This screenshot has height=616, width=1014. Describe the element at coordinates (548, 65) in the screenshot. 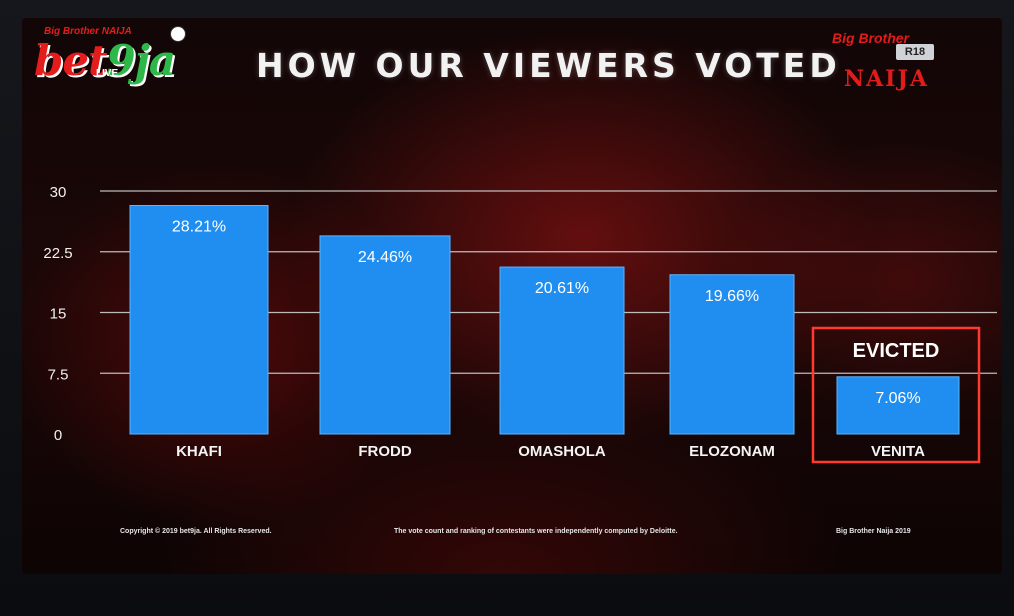

I see `page-title: HOW OUR VIEWERS VOTED` at that location.